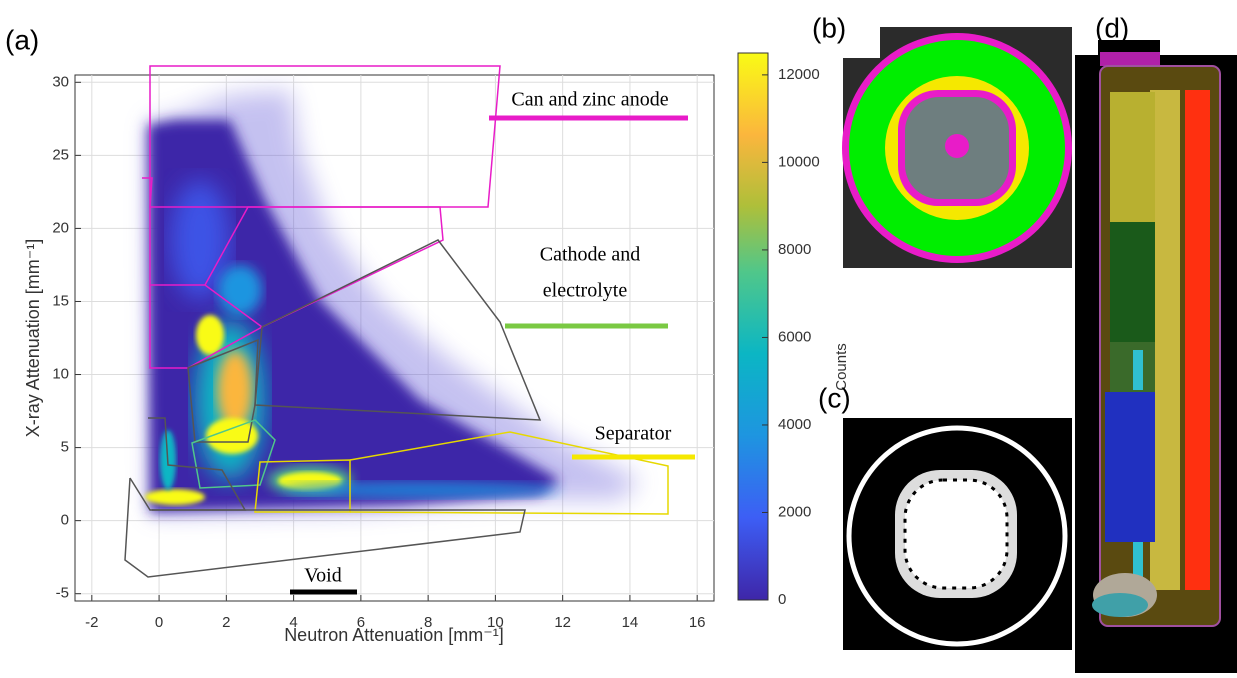  Describe the element at coordinates (957, 534) in the screenshot. I see `panel-c-image` at that location.